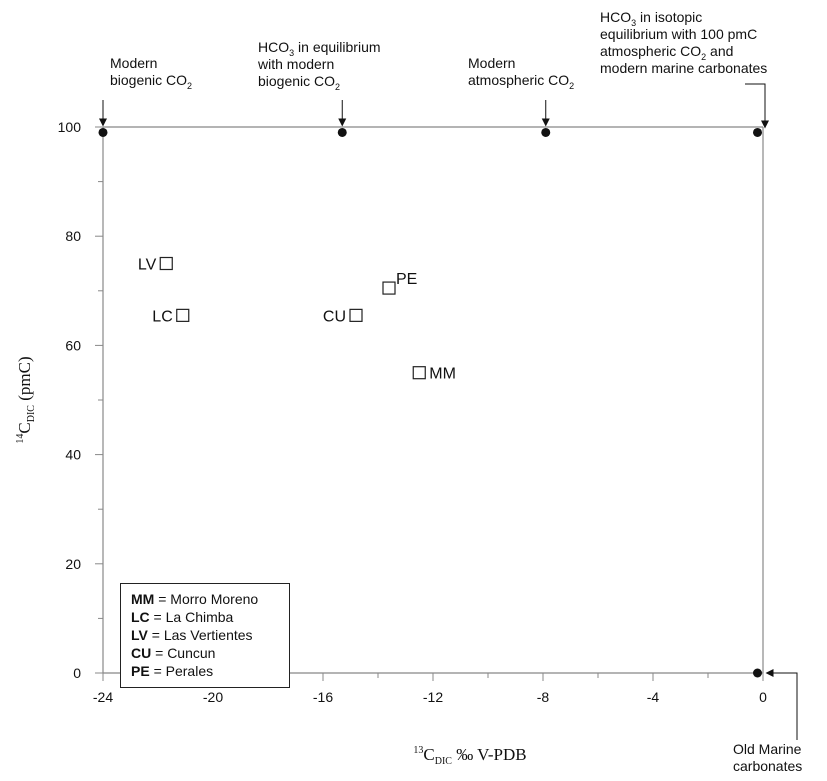 Image resolution: width=827 pixels, height=781 pixels. I want to click on y-tick-label: 40, so click(73, 455).